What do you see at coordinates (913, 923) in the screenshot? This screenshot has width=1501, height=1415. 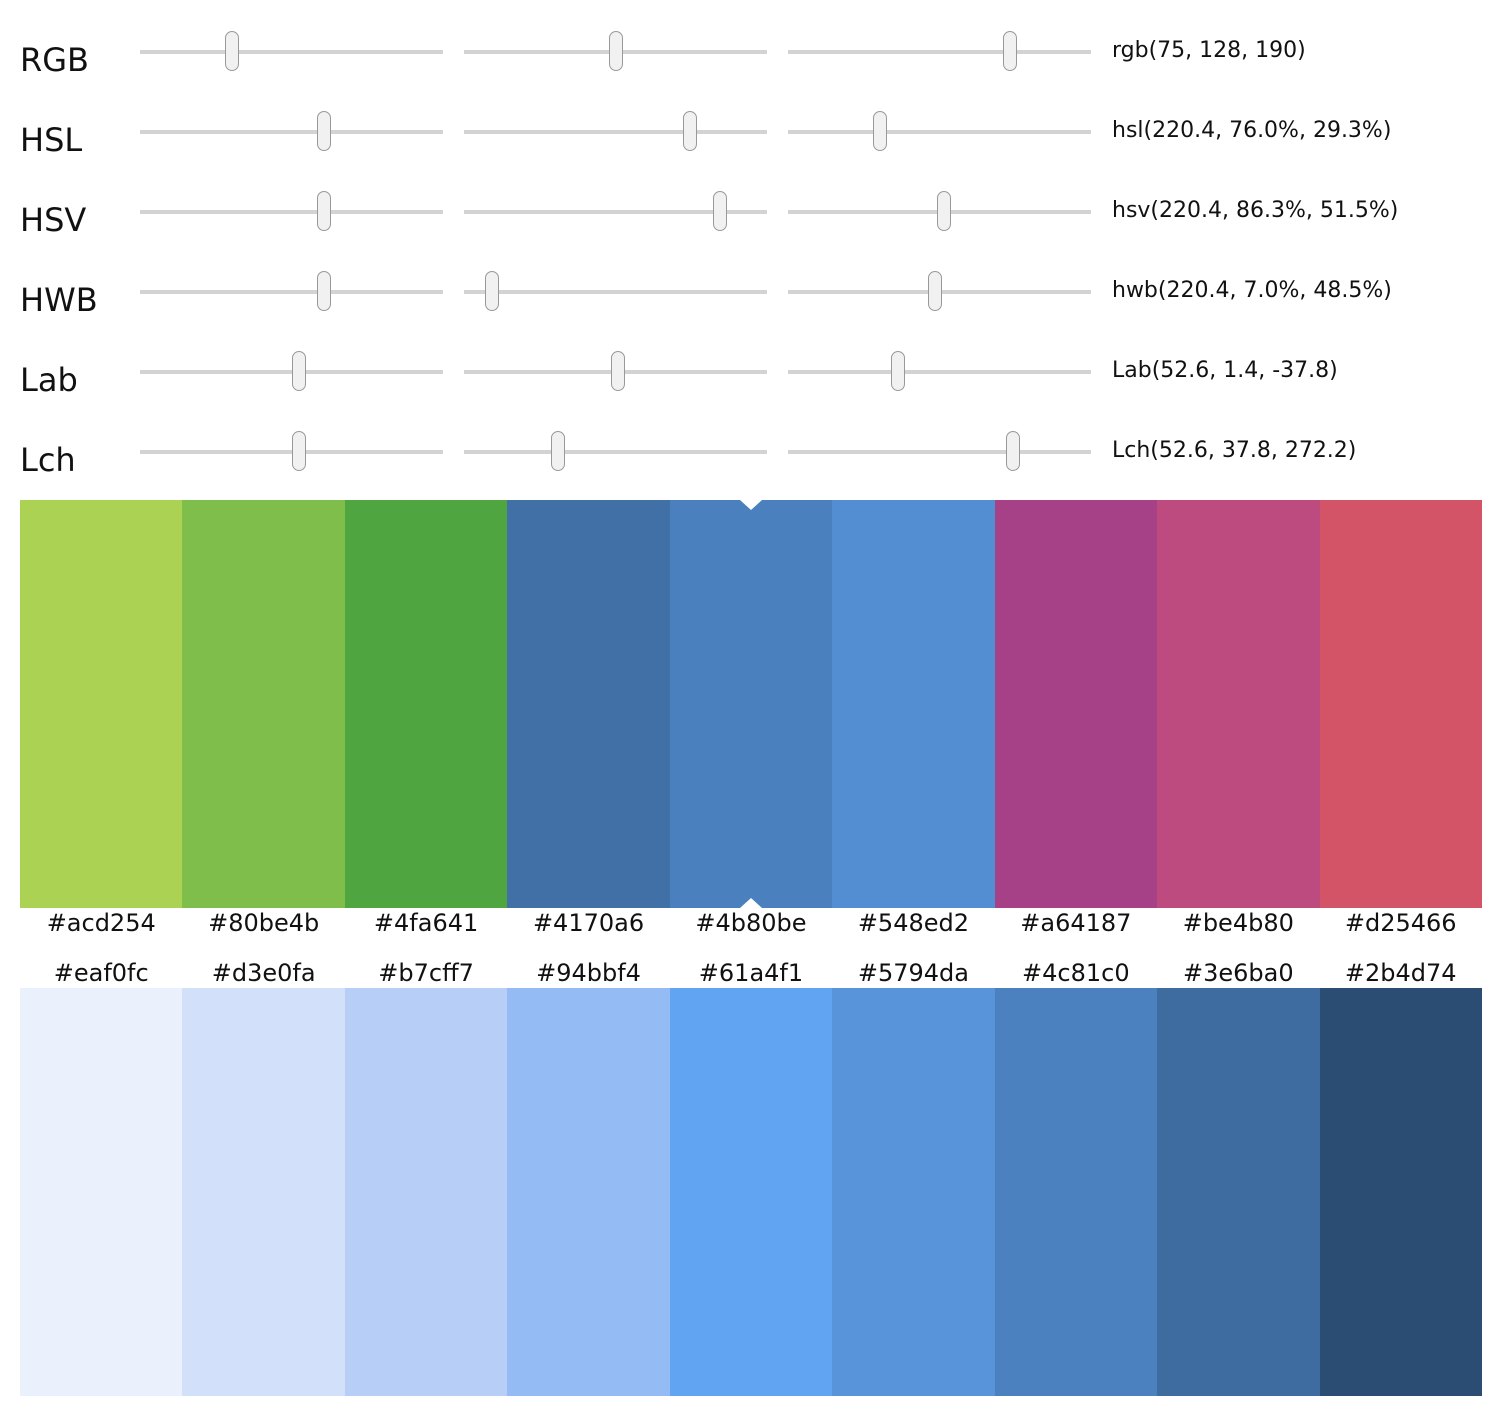 I see `hex-label: #548ed2` at bounding box center [913, 923].